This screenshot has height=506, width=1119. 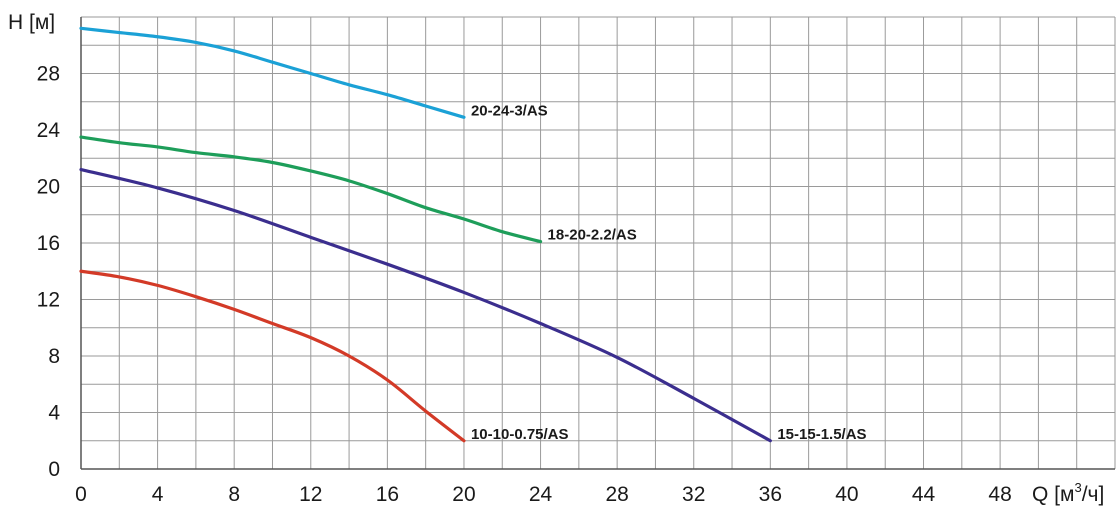 What do you see at coordinates (463, 494) in the screenshot?
I see `x-tick-label: 20` at bounding box center [463, 494].